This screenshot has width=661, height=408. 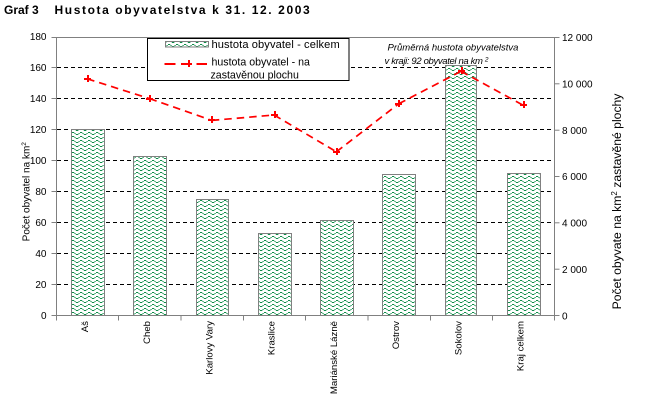 What do you see at coordinates (26, 192) in the screenshot?
I see `svg-text: Počet obyvatel na km2` at bounding box center [26, 192].